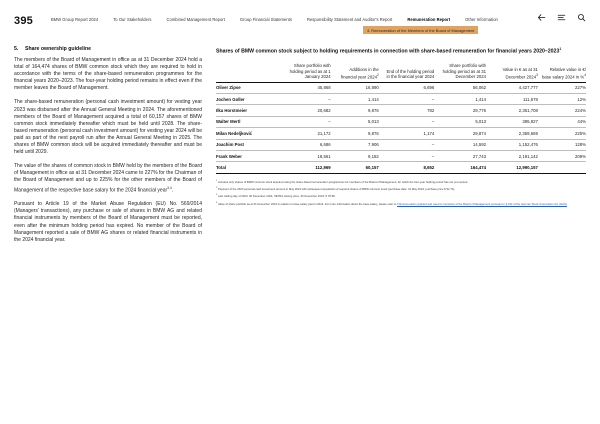 This screenshot has height=424, width=600. I want to click on nav-item-bmw-group-report: BMW Group Report 2024, so click(74, 19).